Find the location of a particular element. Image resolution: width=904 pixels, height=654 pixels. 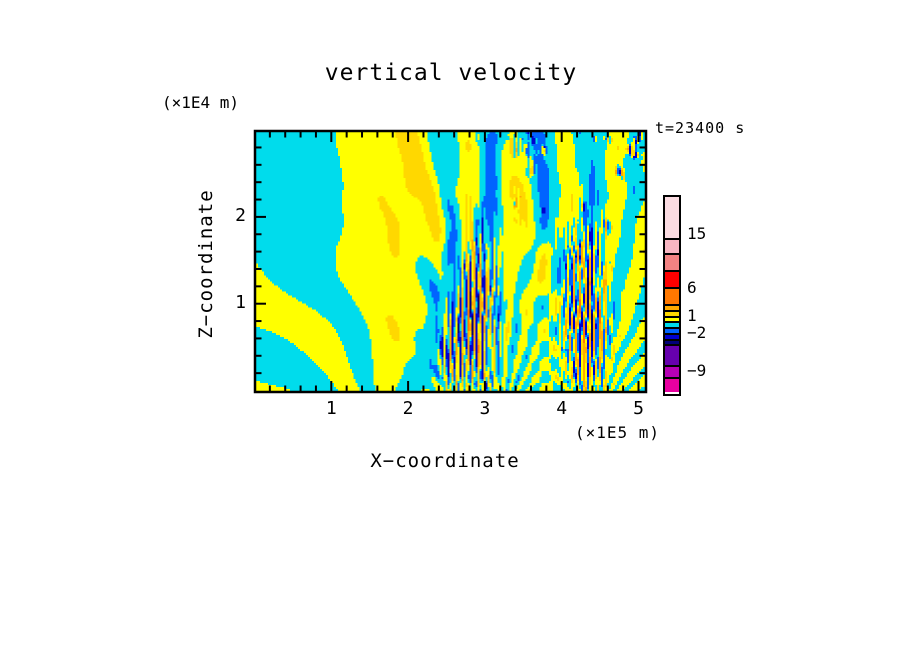

y-axis-unit-label: (×1E4 m) is located at coordinates (201, 102).